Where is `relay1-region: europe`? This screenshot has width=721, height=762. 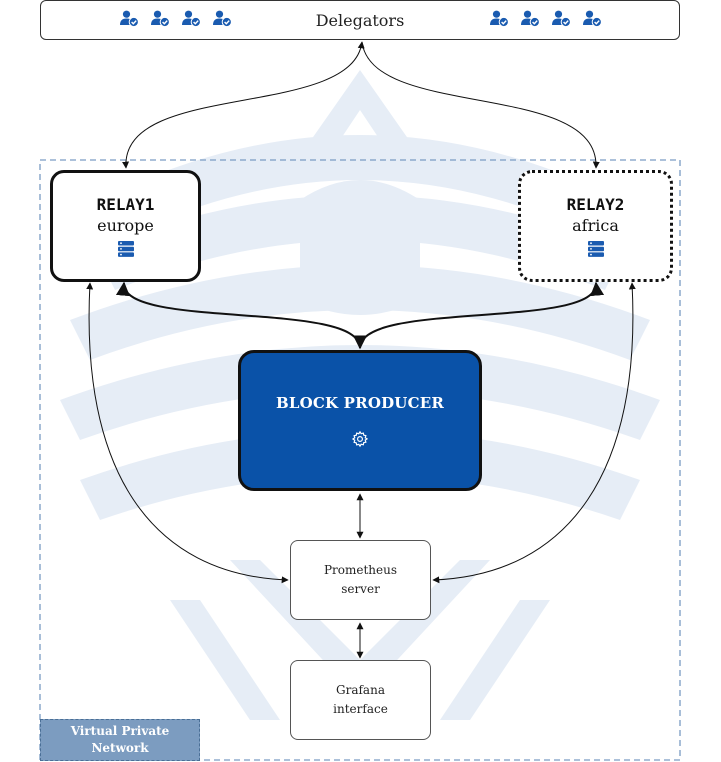 relay1-region: europe is located at coordinates (125, 225).